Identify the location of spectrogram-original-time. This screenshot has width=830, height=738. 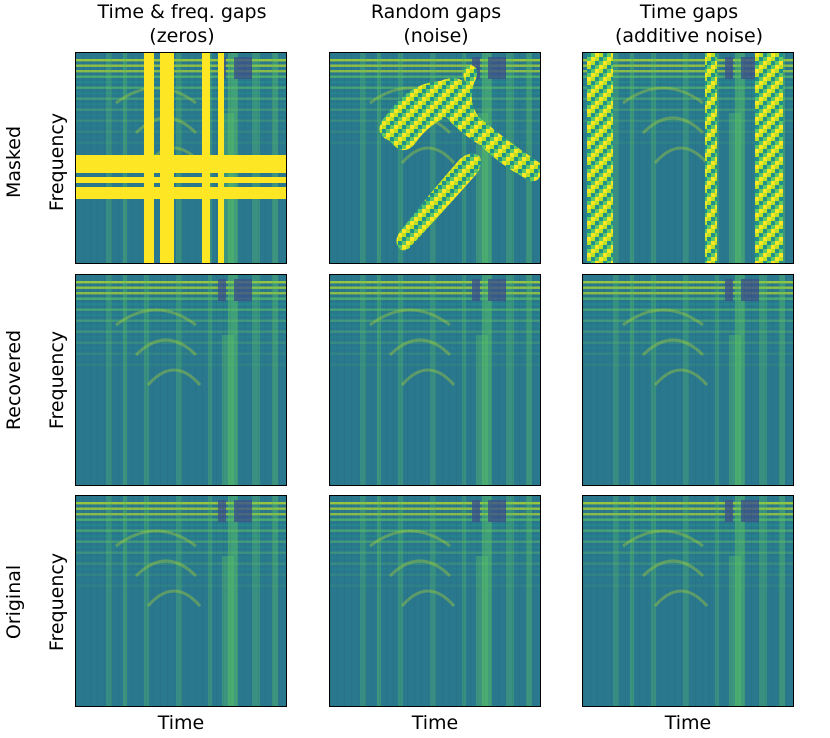
(688, 601).